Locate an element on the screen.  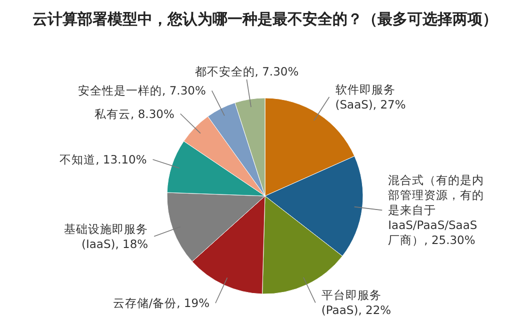
slice-label: 私有云, 8.30% is located at coordinates (134, 113).